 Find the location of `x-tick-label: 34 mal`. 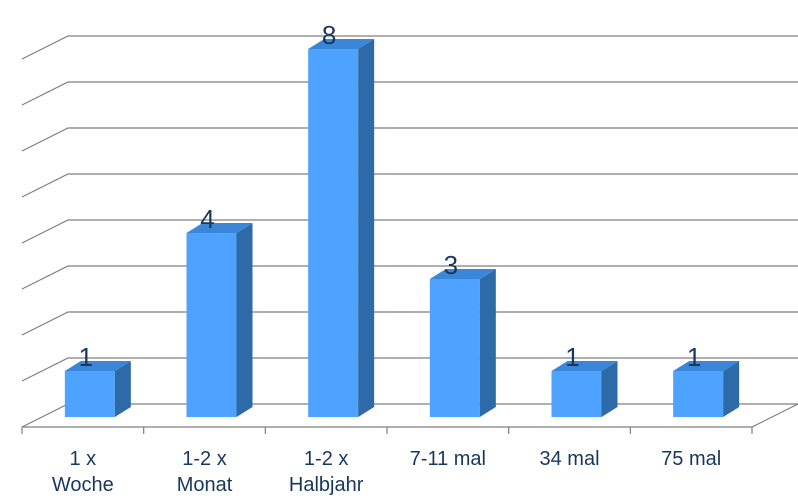

x-tick-label: 34 mal is located at coordinates (569, 459).